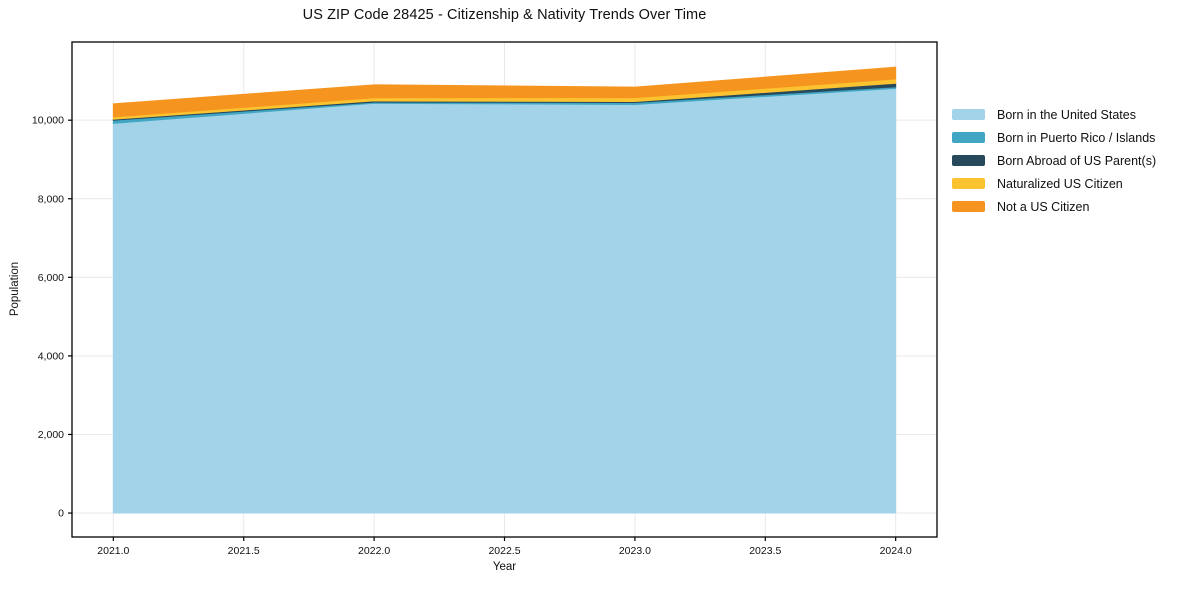 The image size is (1189, 590). I want to click on y-tick-label: 0, so click(61, 514).